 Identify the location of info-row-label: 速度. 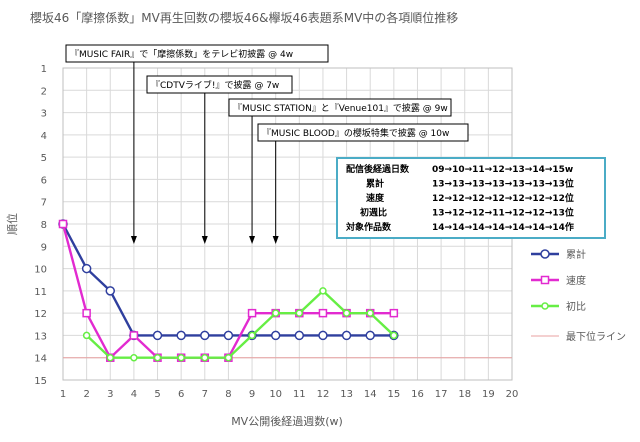
(375, 198).